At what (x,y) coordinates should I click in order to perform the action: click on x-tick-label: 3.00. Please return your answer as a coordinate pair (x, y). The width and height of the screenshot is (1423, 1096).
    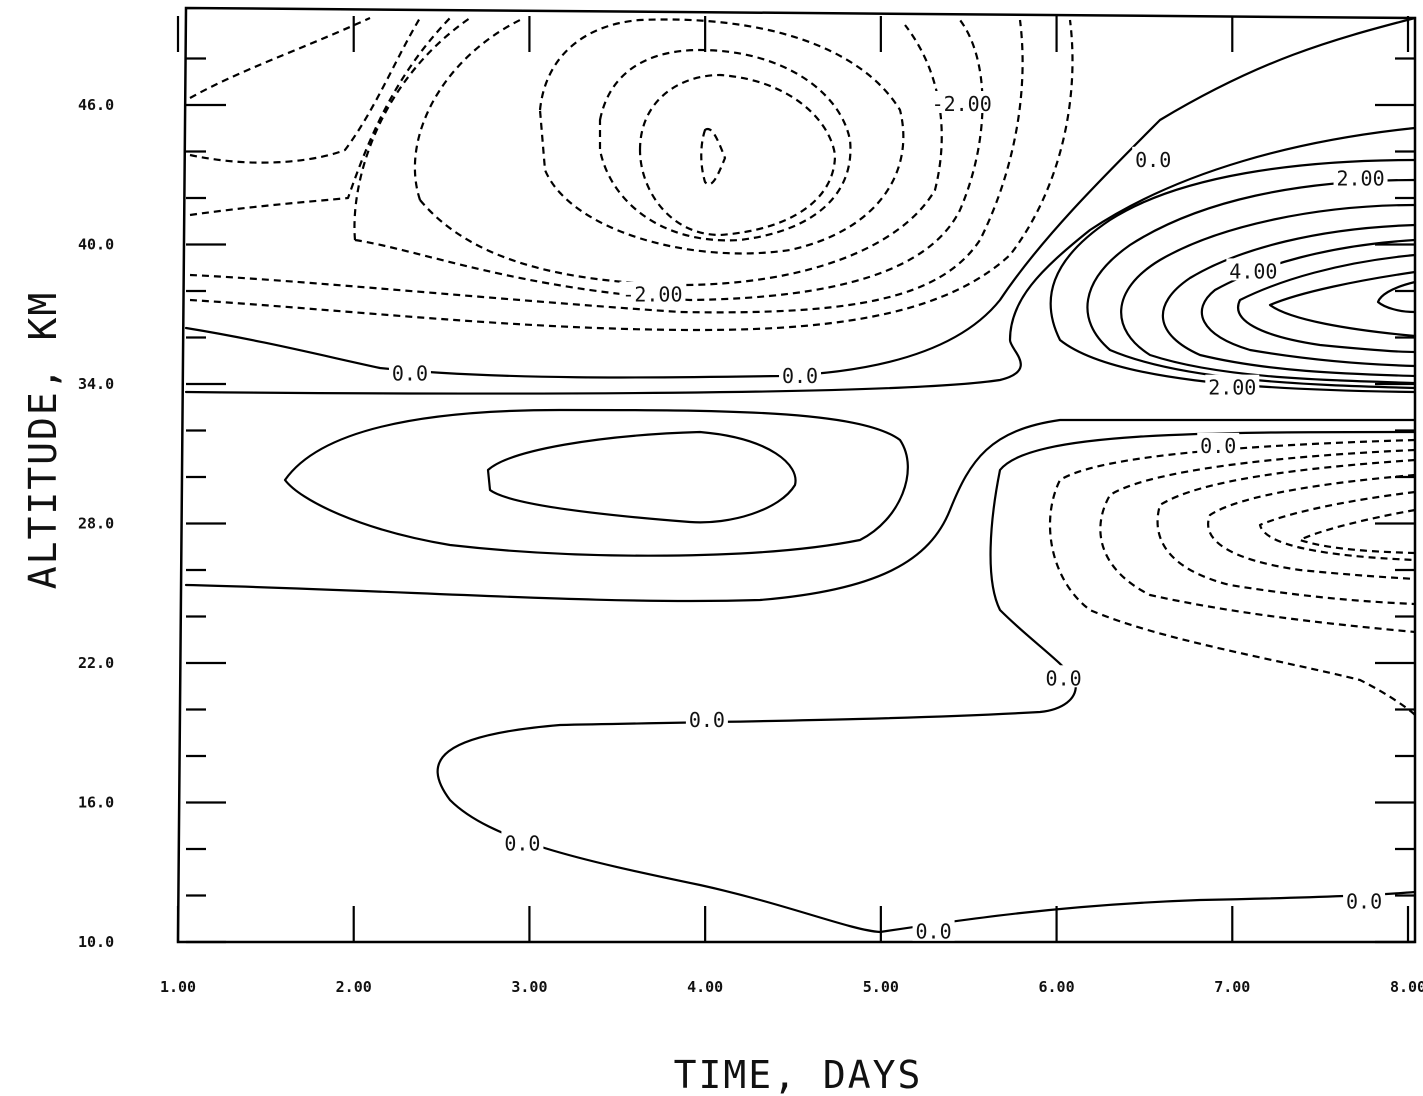
    Looking at the image, I should click on (529, 987).